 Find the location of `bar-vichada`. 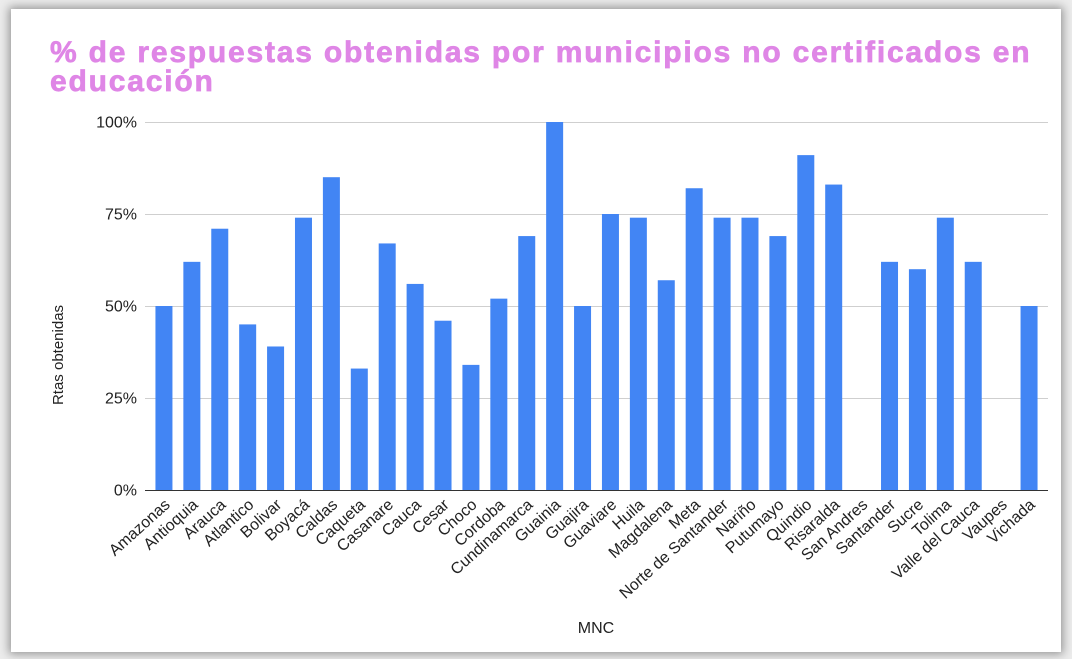

bar-vichada is located at coordinates (1029, 398).